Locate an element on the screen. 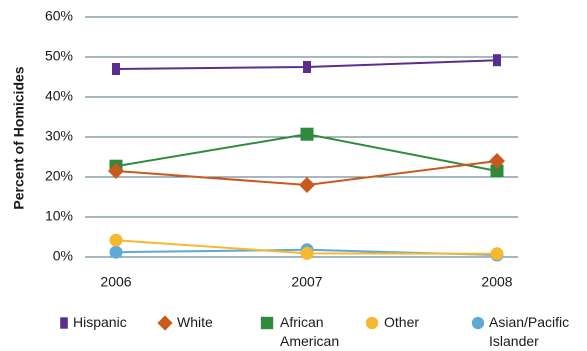 The width and height of the screenshot is (587, 351). legend-item: Other is located at coordinates (392, 322).